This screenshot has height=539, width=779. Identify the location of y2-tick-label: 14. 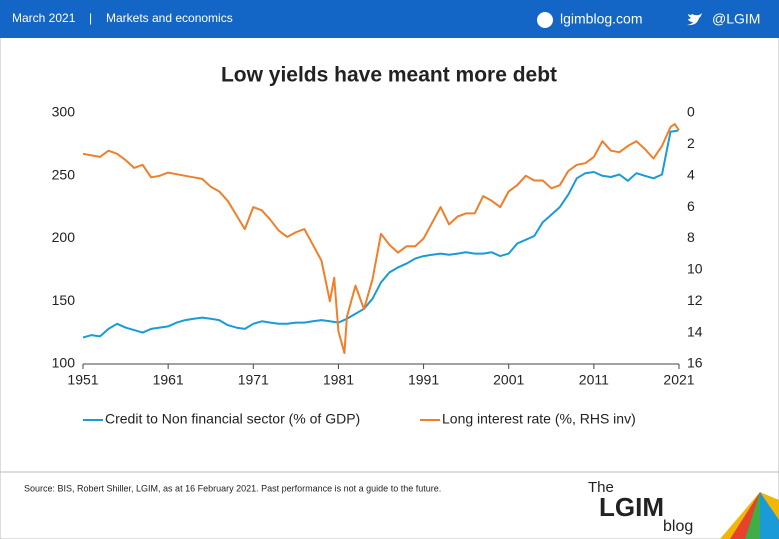
(695, 331).